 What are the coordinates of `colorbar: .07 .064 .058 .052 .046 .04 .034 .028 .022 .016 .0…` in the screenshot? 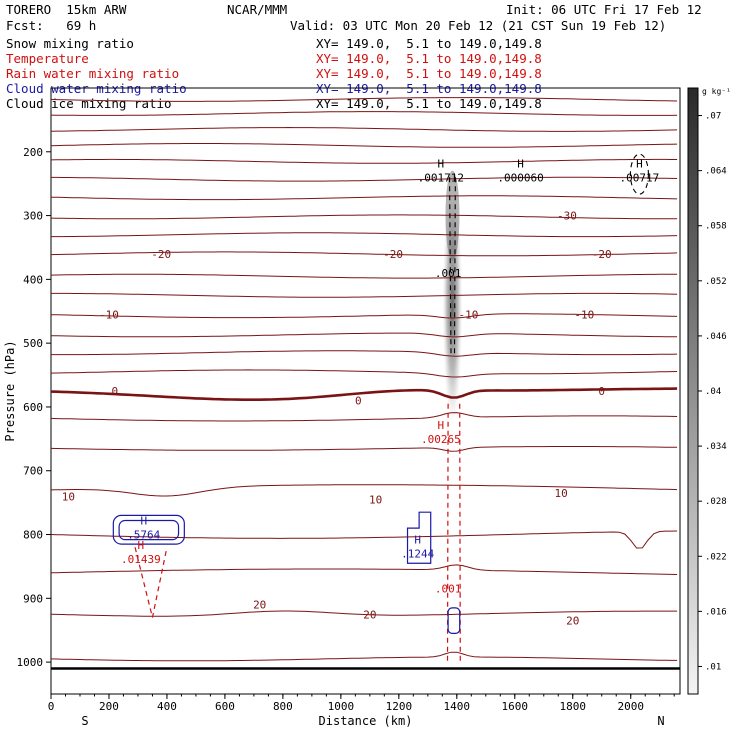 It's located at (709, 391).